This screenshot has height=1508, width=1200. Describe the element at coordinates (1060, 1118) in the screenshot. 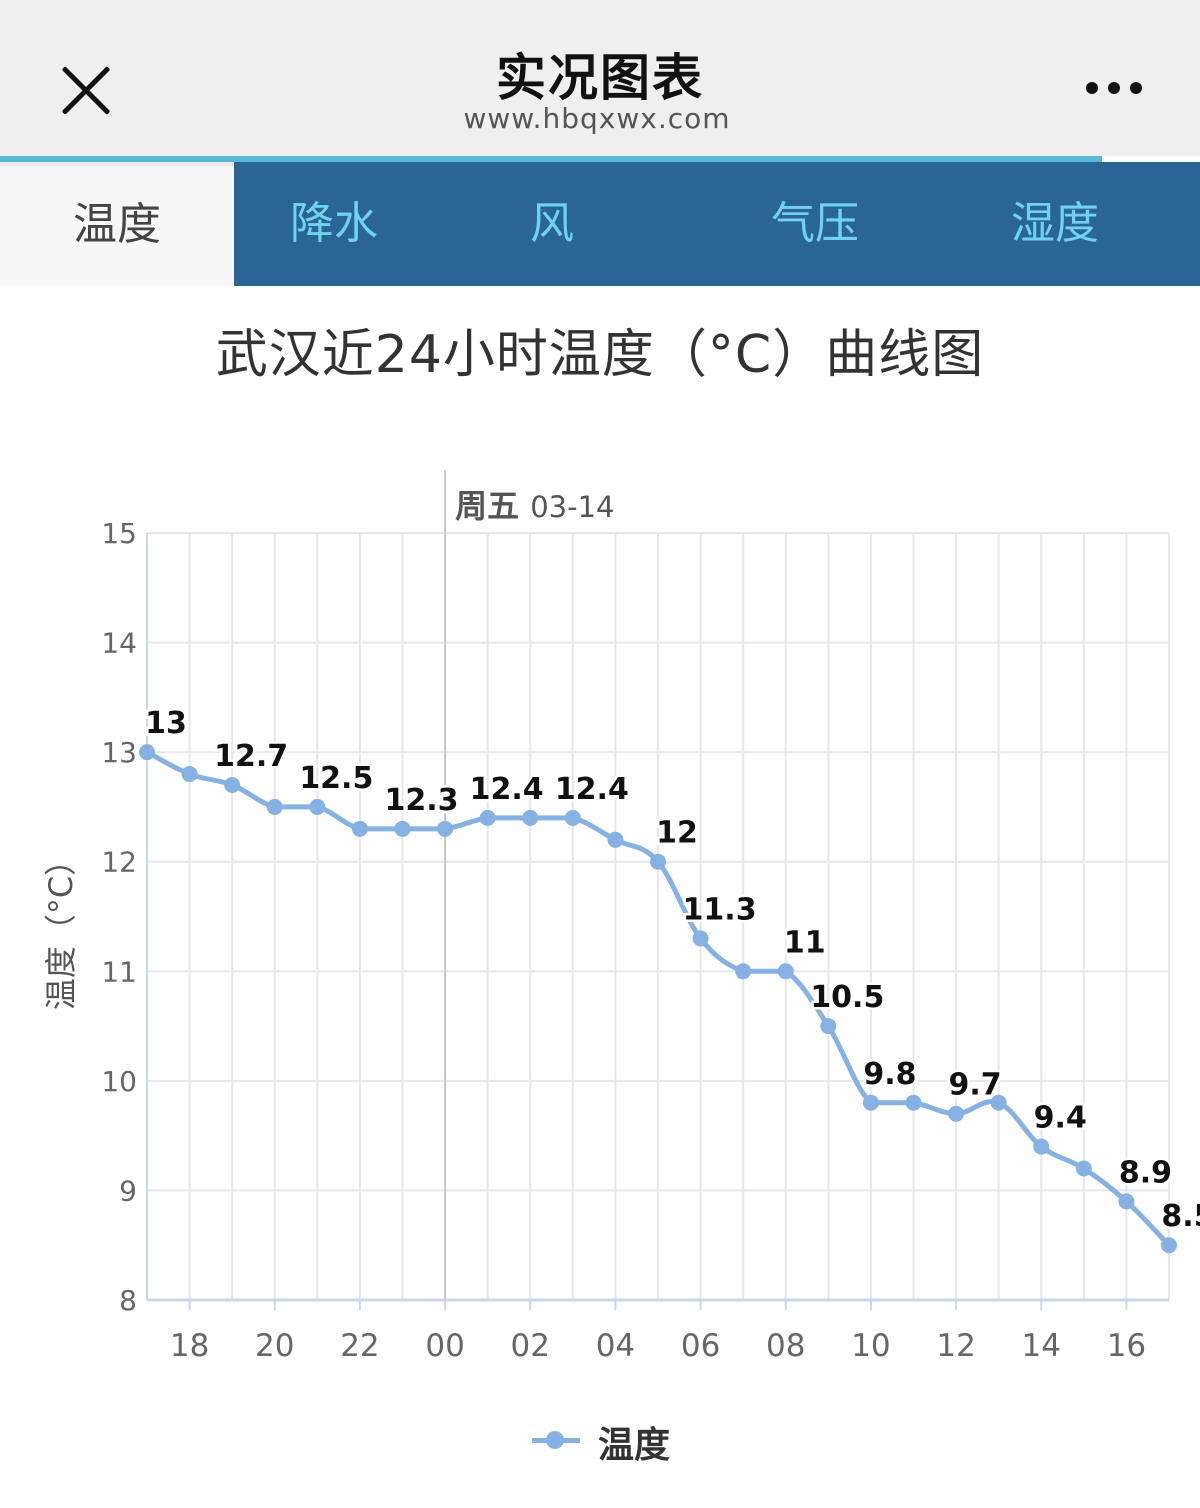

I see `data-label: 9.4` at that location.